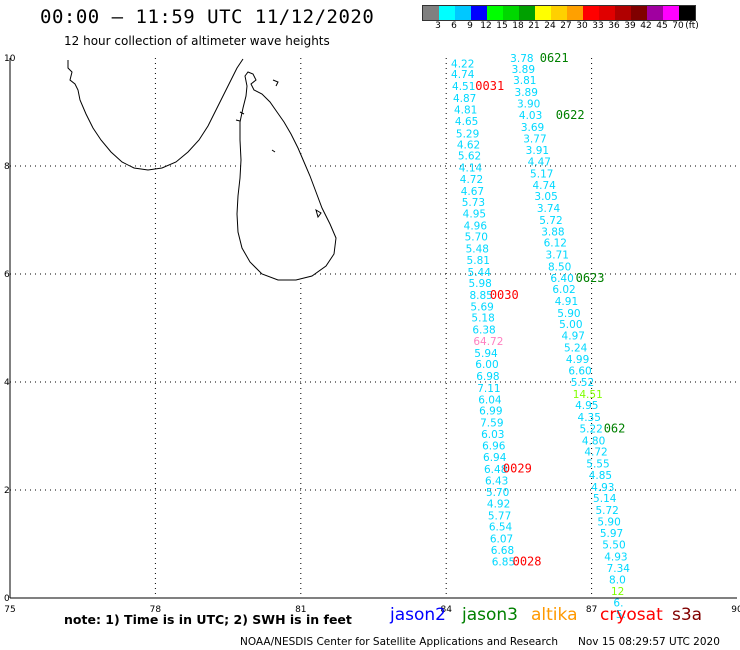  I want to click on pass-time-label: 0029, so click(517, 468).